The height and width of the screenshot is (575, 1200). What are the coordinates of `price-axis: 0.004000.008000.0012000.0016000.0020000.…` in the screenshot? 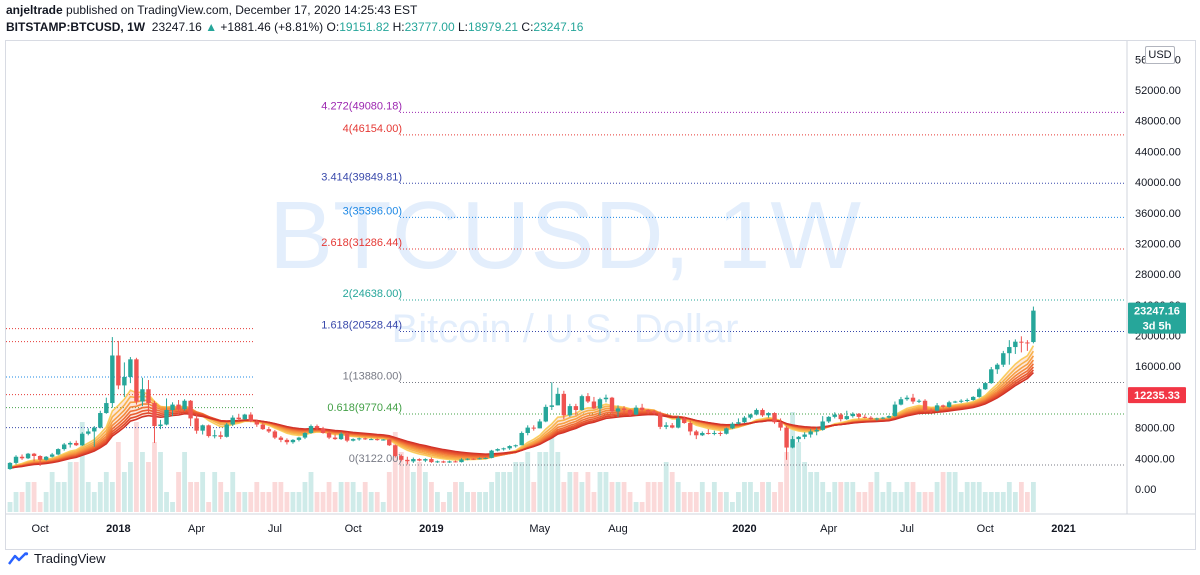 It's located at (1153, 277).